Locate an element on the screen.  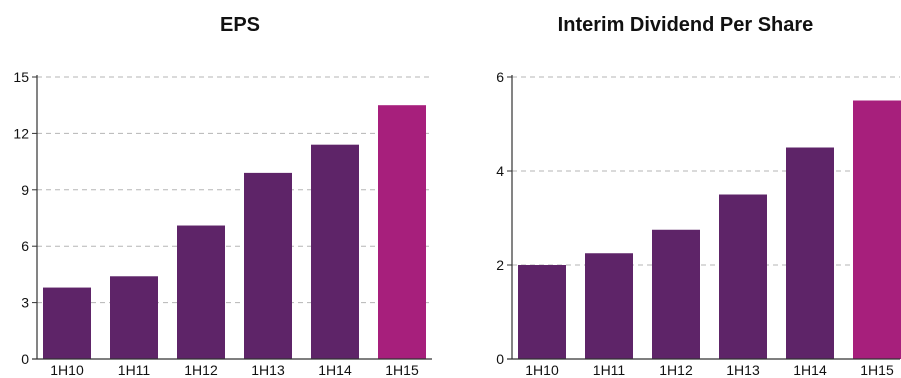
chart-title: Interim Dividend Per Share is located at coordinates (685, 25).